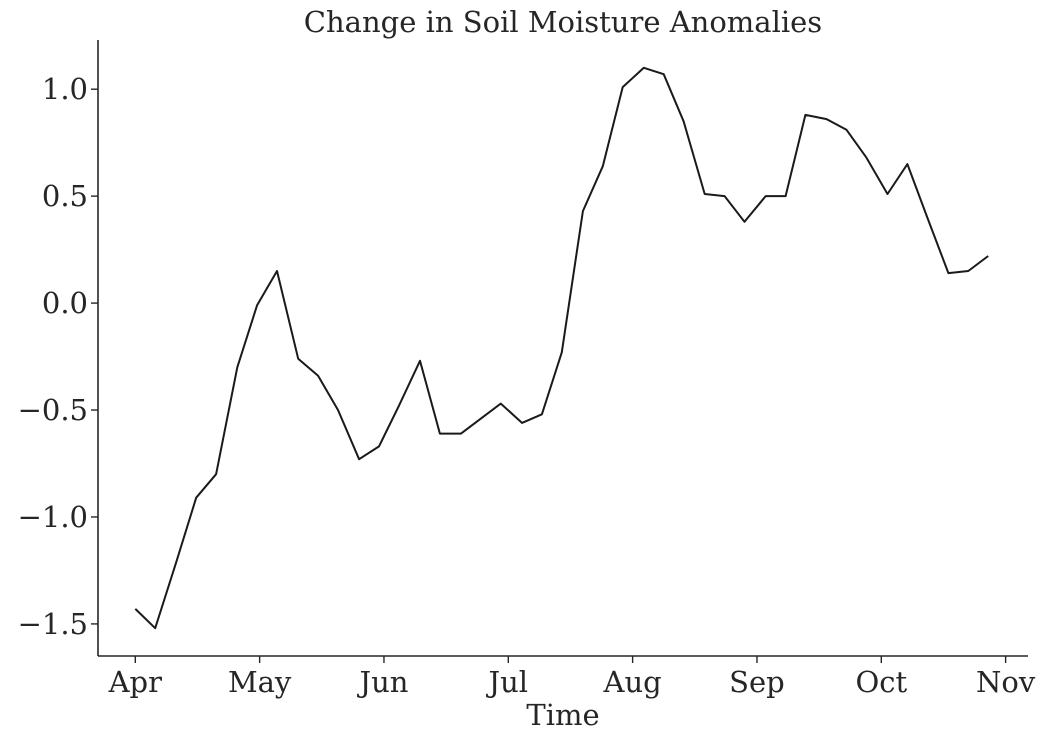  What do you see at coordinates (65, 303) in the screenshot?
I see `y-tick-label: 0.0` at bounding box center [65, 303].